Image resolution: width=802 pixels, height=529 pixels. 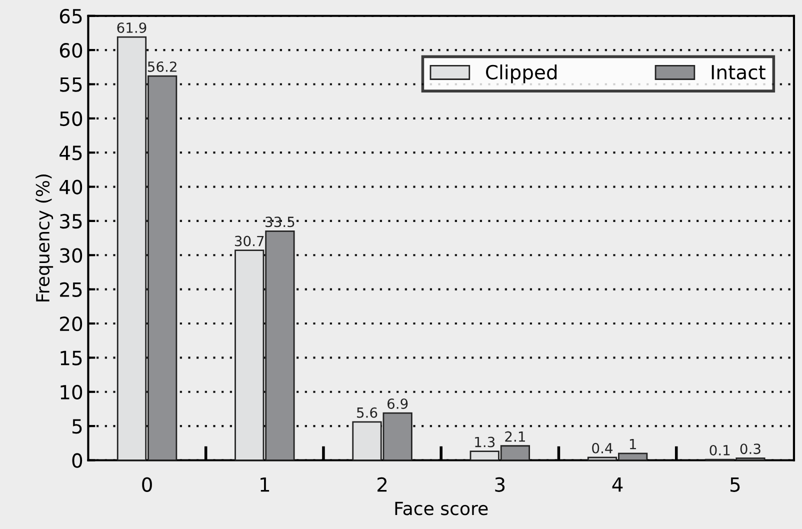 I want to click on data-label: 56.2, so click(x=162, y=66).